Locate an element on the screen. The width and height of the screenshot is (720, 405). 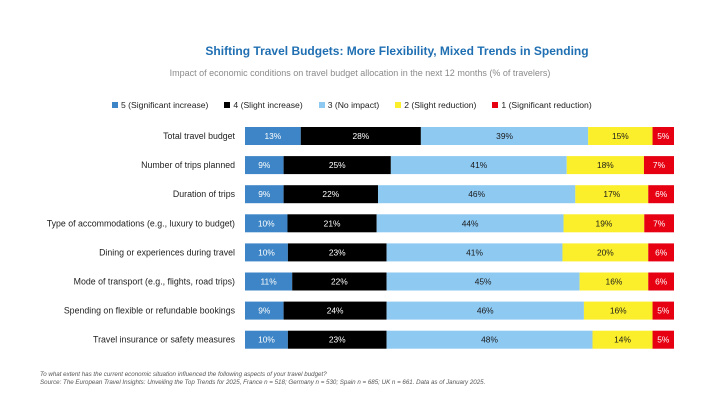
category-label: Travel insurance or safety measures is located at coordinates (164, 340).